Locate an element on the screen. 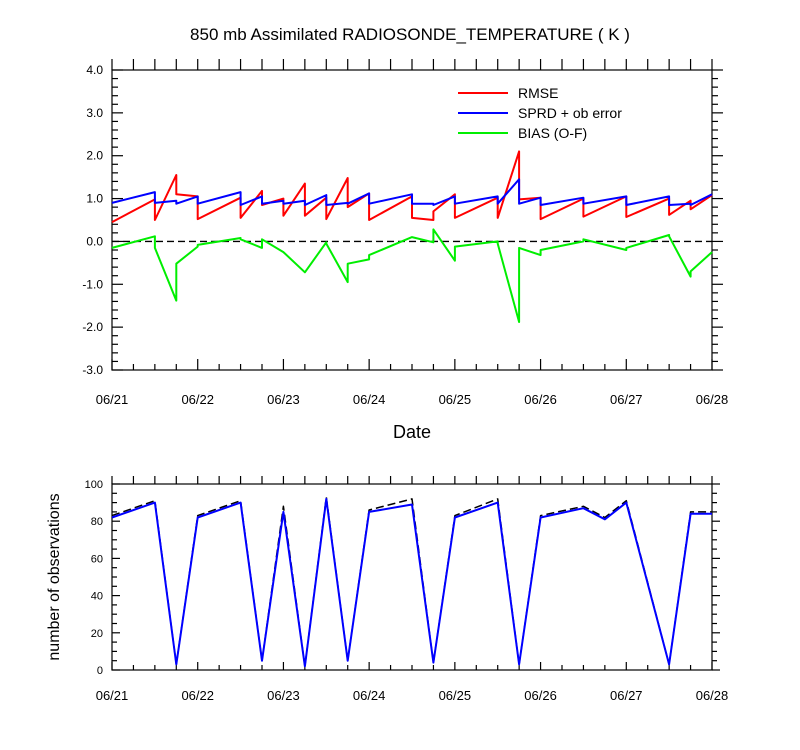 This screenshot has height=750, width=800. y-tick-label: 4.0 is located at coordinates (94, 70).